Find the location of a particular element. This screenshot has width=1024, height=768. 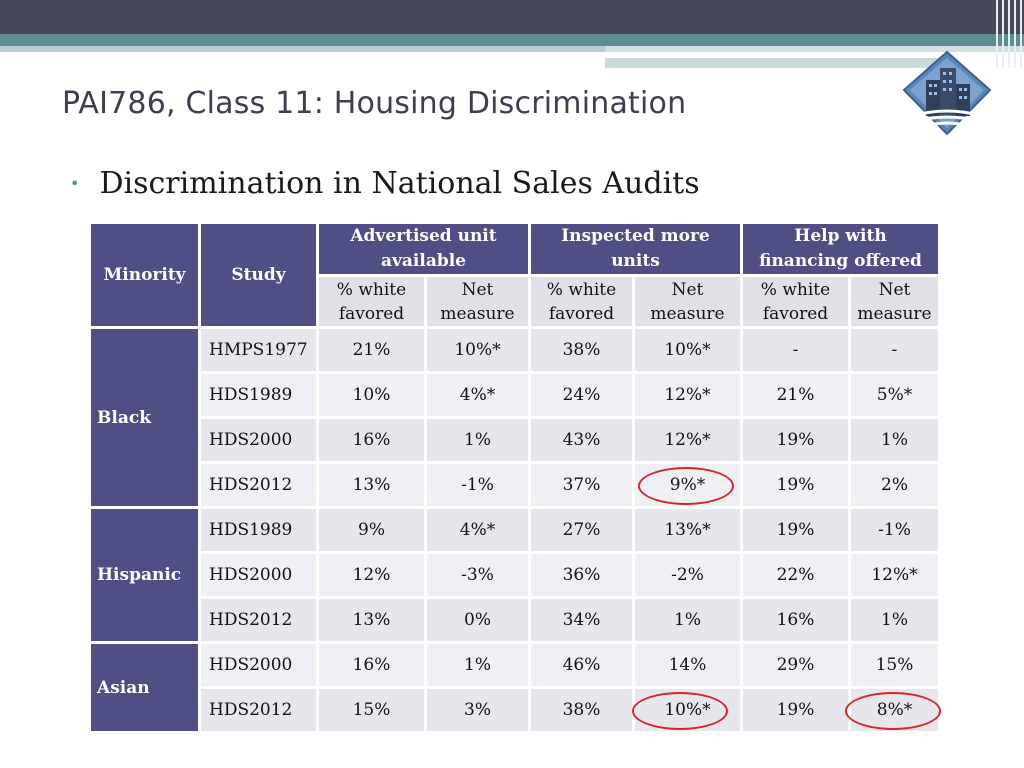

subheader-net-0: Net measure is located at coordinates (477, 301).